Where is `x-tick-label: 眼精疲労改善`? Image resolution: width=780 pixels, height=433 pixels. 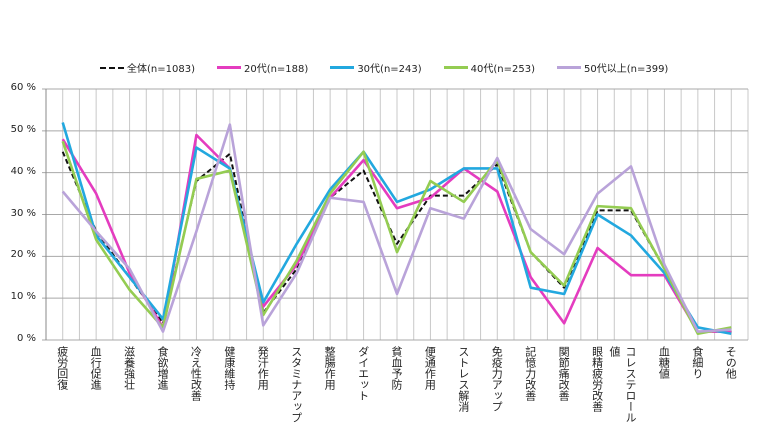 x-tick-label: 眼精疲労改善 is located at coordinates (597, 379).